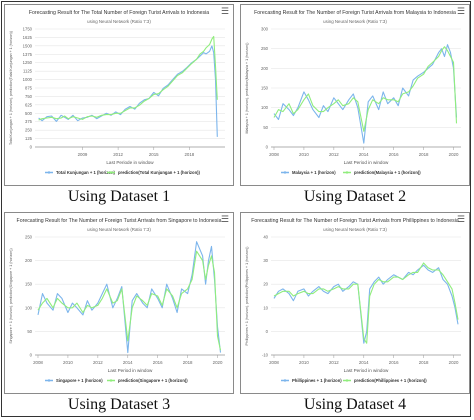  What do you see at coordinates (265, 237) in the screenshot?
I see `y-tick-label: 40` at bounding box center [265, 237].